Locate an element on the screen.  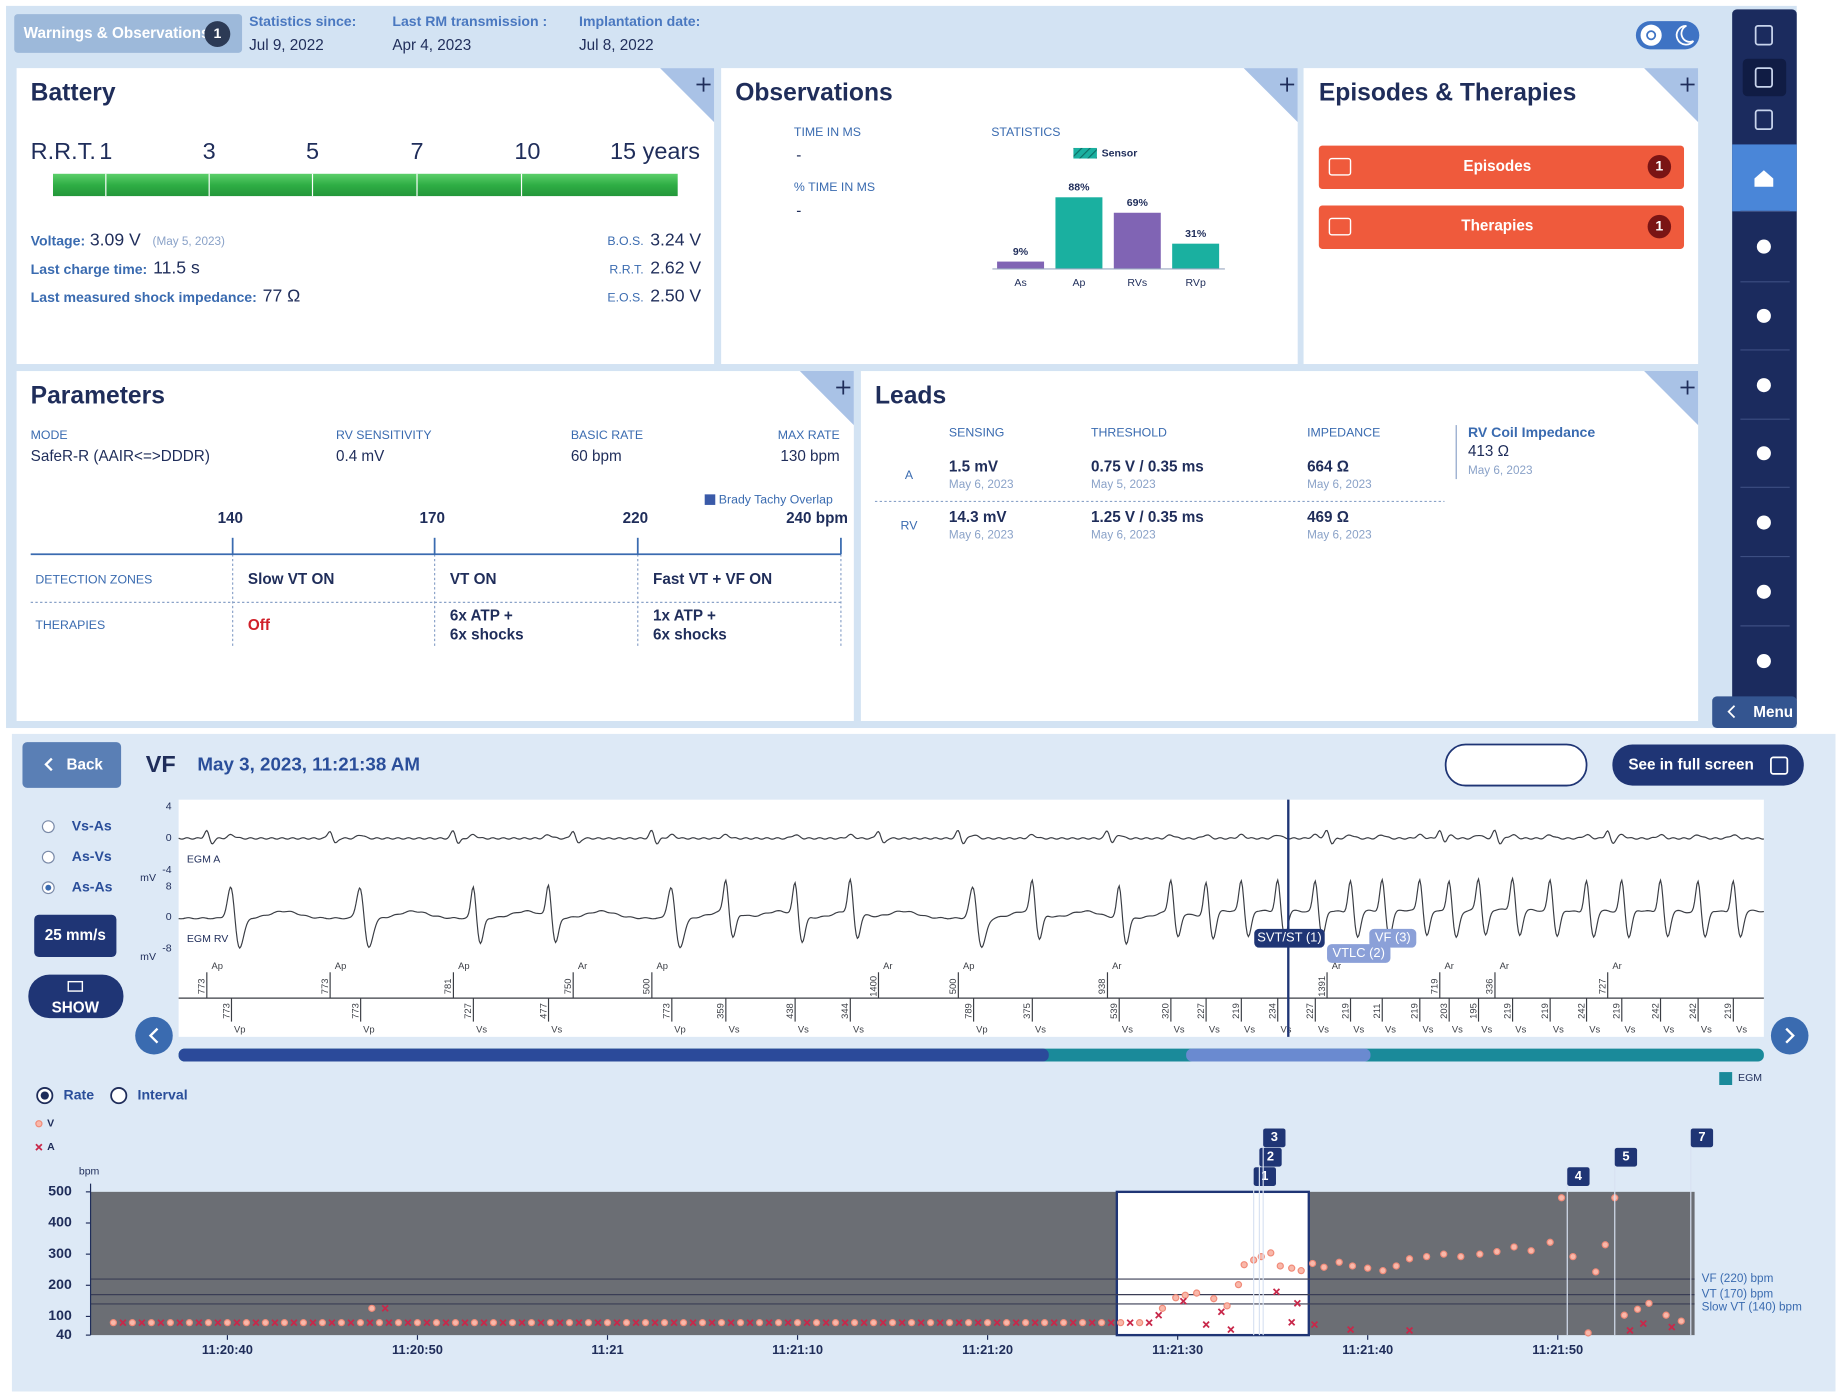
battery-level-value: 3.24 V is located at coordinates (675, 239).